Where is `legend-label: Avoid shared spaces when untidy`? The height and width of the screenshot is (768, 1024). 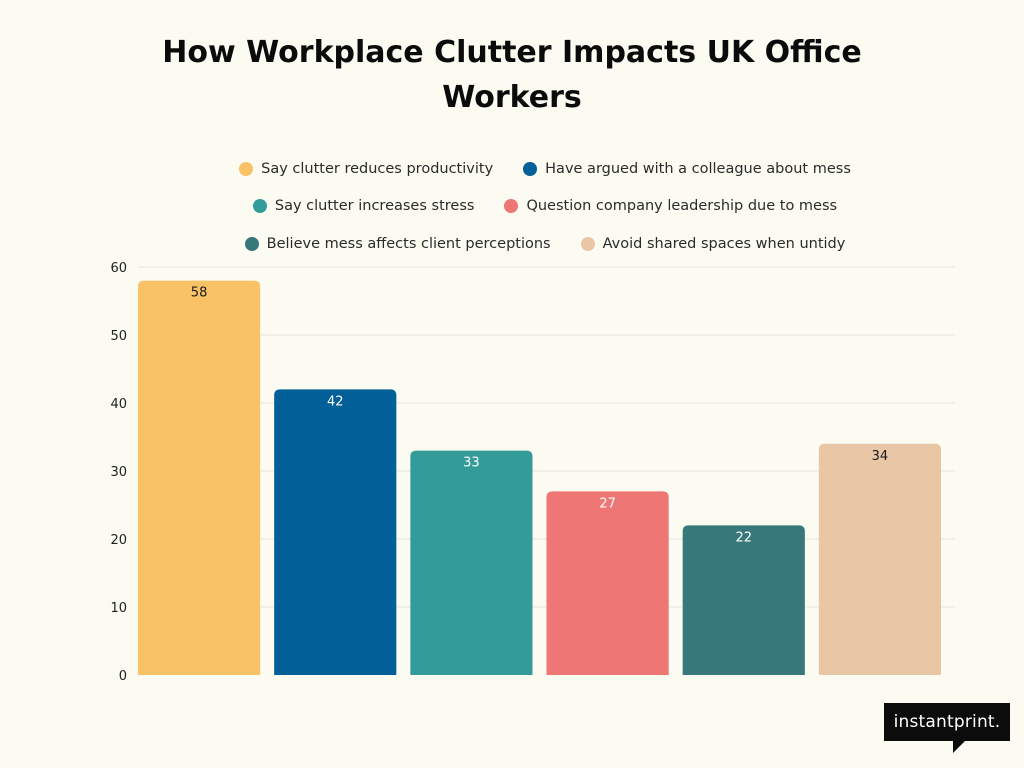
legend-label: Avoid shared spaces when untidy is located at coordinates (724, 243).